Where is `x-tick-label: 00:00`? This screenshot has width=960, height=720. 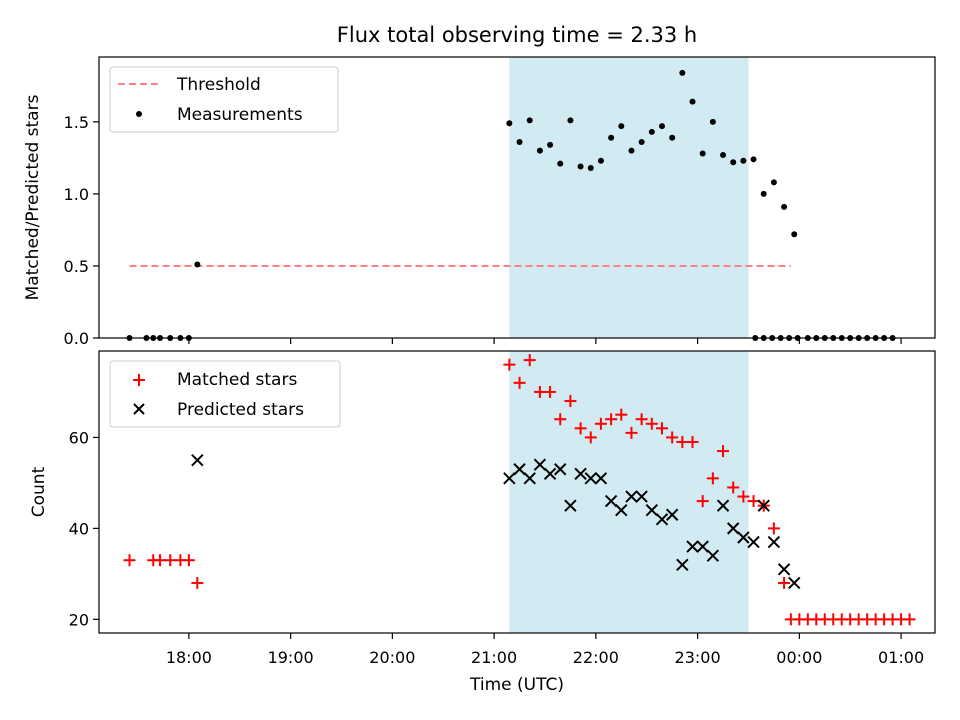
x-tick-label: 00:00 is located at coordinates (799, 657).